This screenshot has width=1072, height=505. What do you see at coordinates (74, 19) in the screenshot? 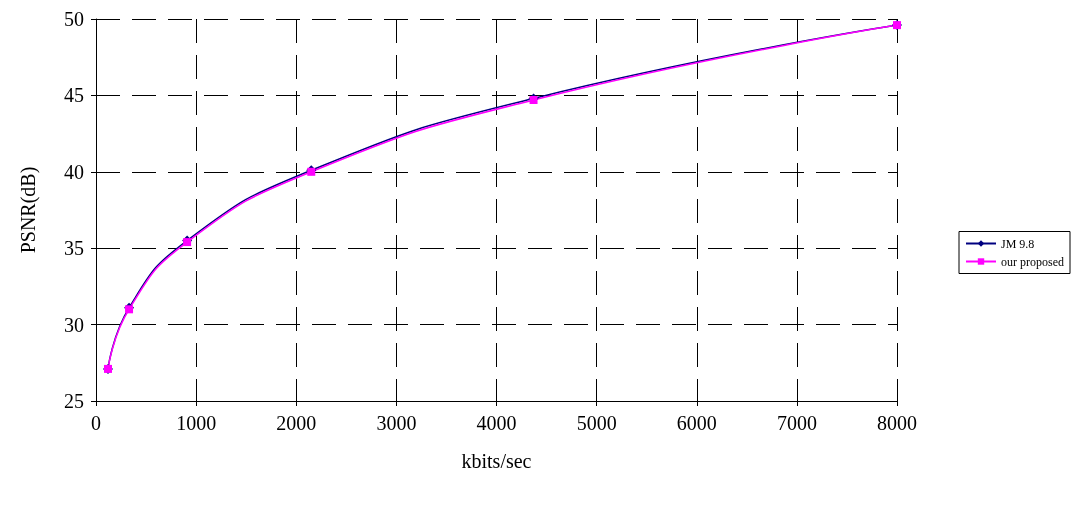
I see `y-tick-label: 50` at bounding box center [74, 19].